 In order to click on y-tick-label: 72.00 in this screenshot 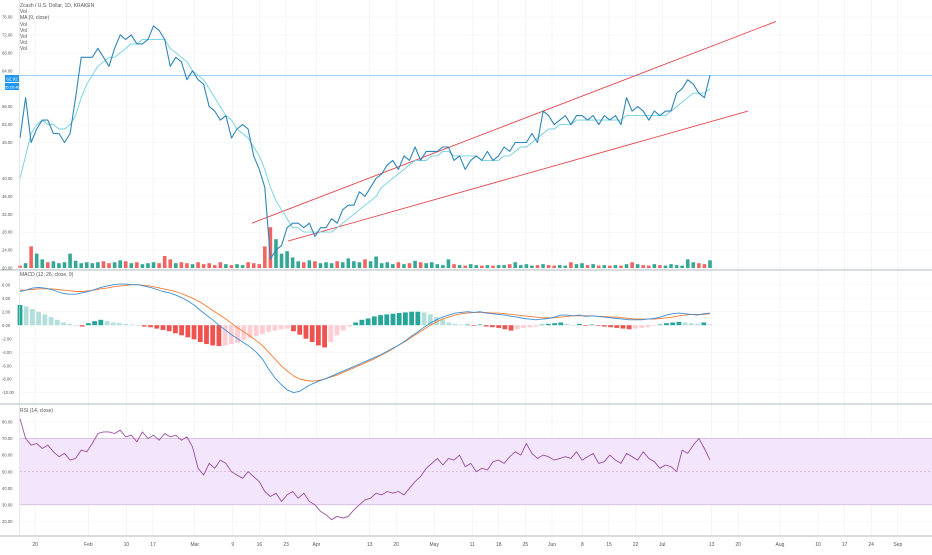, I will do `click(7, 34)`.